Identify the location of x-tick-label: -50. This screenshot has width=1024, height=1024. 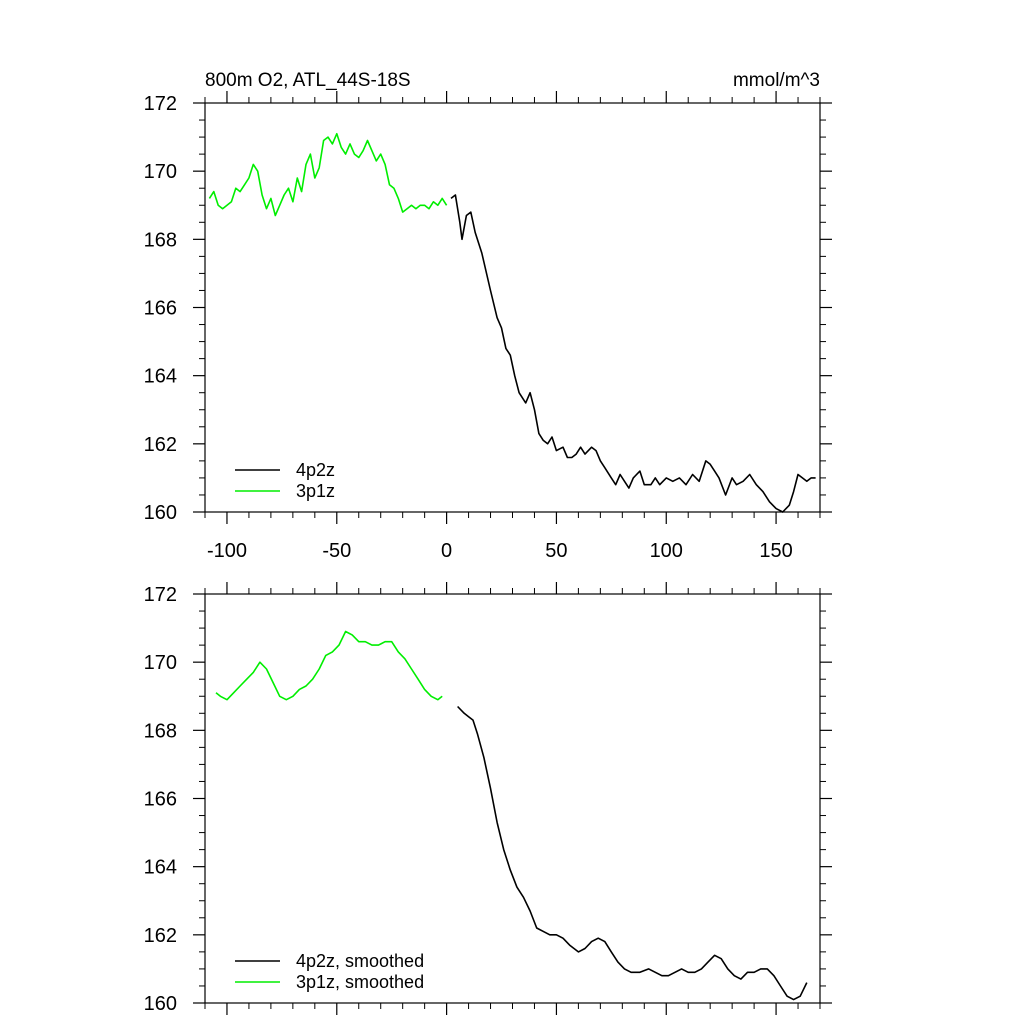
(336, 551).